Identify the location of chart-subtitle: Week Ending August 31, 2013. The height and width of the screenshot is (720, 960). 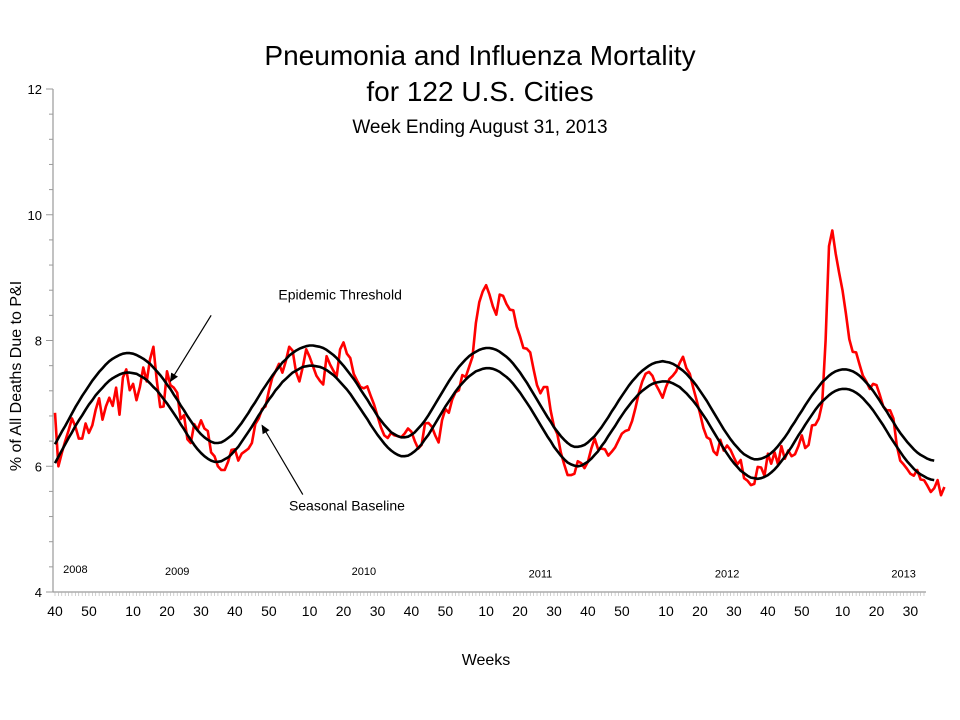
(480, 127).